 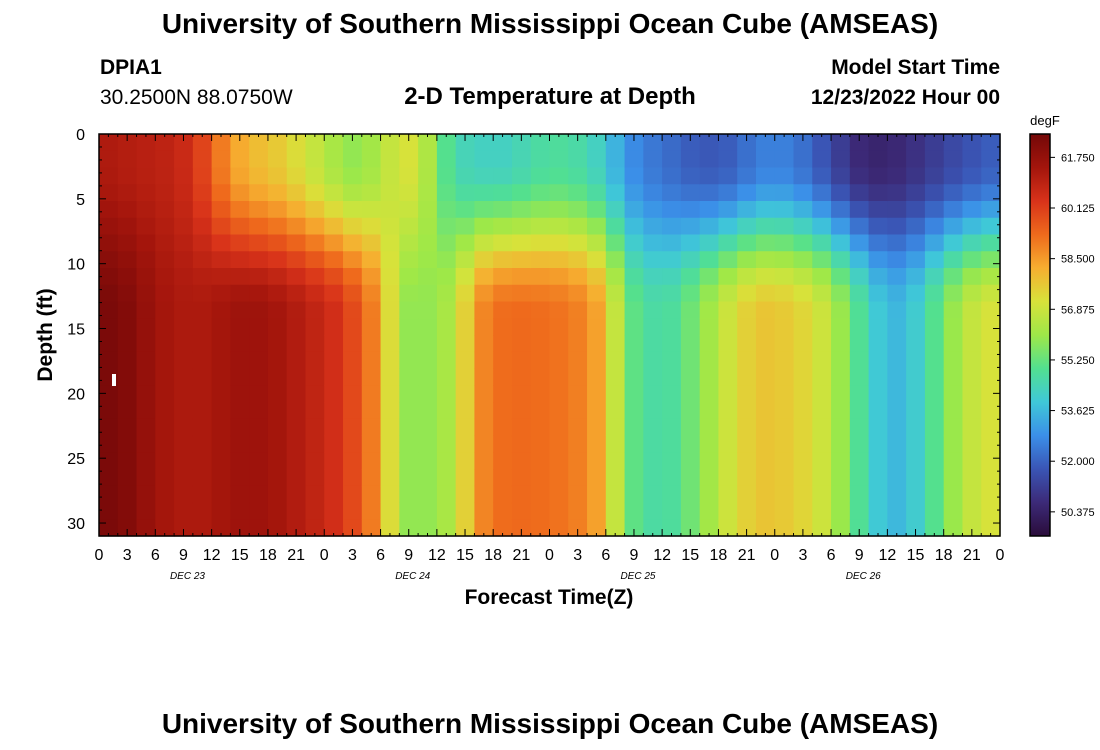 I want to click on y-tick-label: 10, so click(x=76, y=265).